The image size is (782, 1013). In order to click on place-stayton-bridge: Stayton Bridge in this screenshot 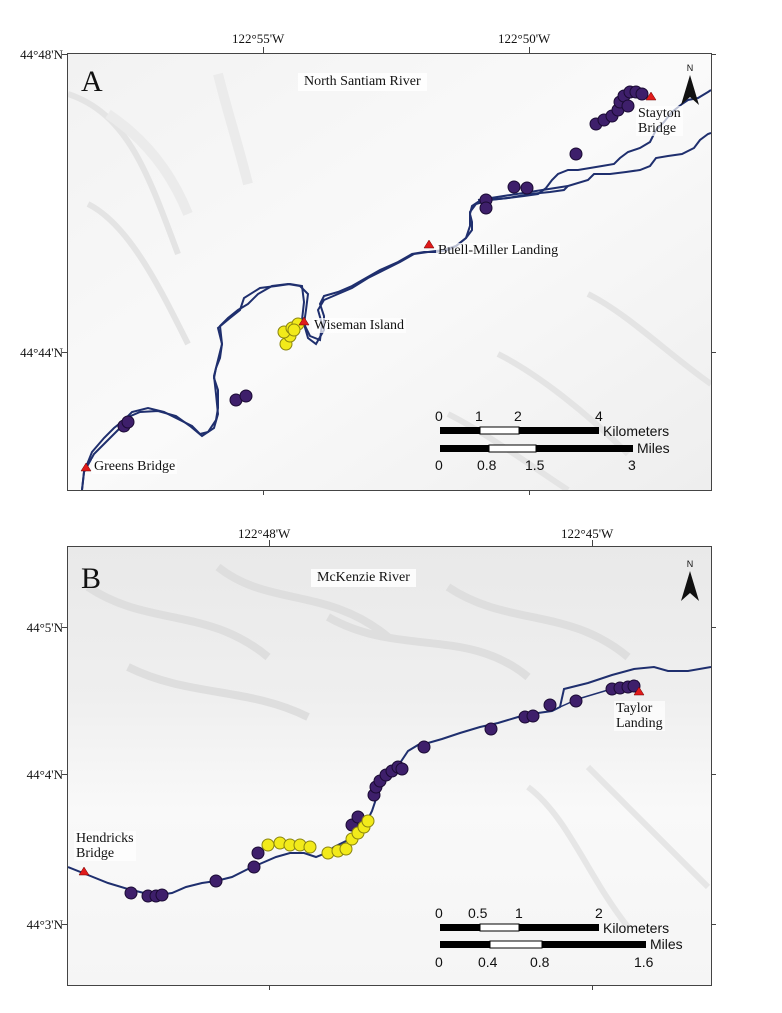, I will do `click(659, 121)`.